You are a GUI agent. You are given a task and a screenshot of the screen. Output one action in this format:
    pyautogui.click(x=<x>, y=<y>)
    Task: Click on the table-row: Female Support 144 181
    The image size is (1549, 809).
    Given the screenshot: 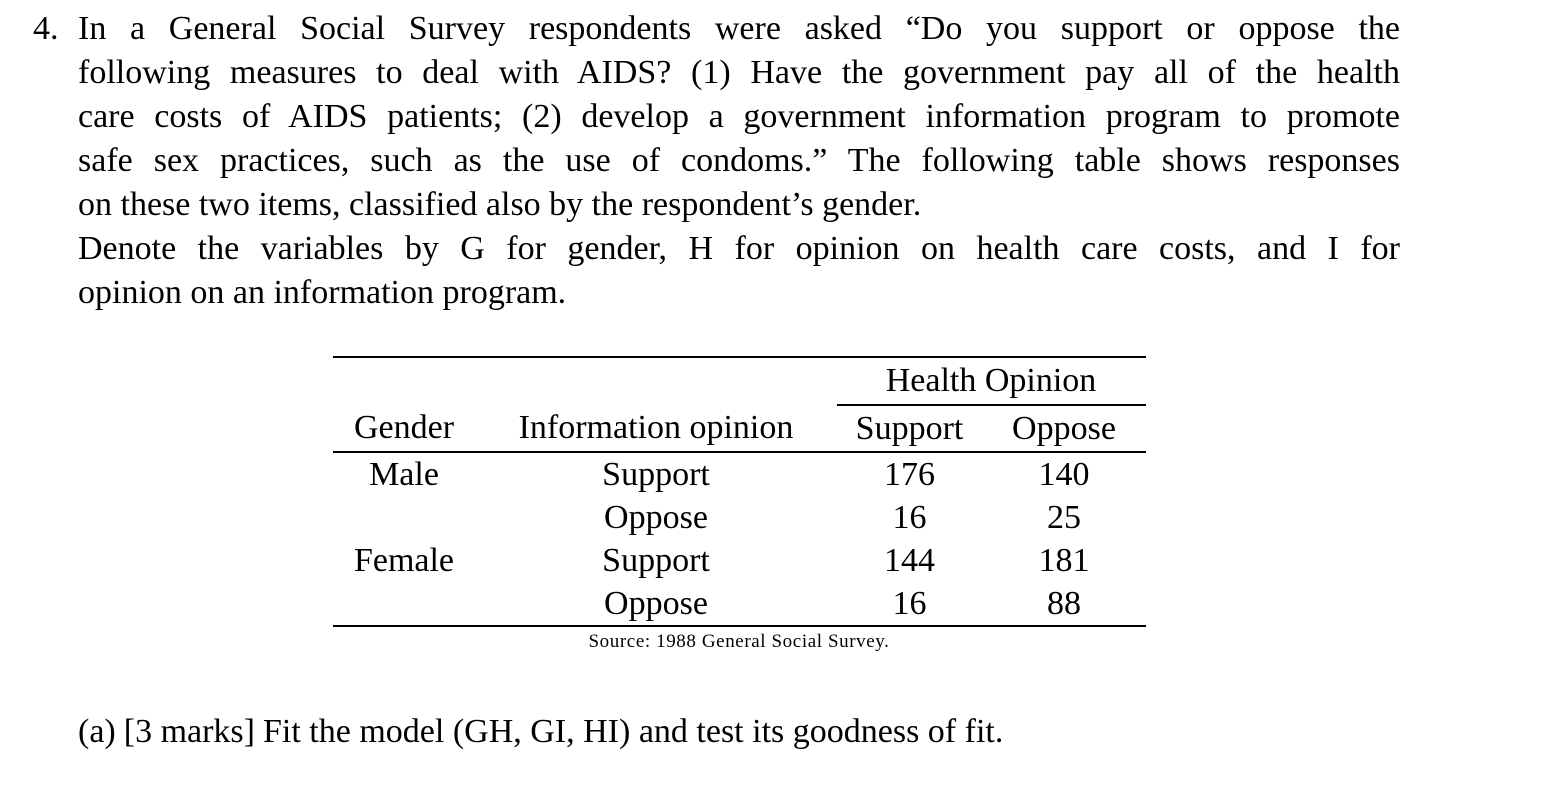 What is the action you would take?
    pyautogui.click(x=739, y=560)
    